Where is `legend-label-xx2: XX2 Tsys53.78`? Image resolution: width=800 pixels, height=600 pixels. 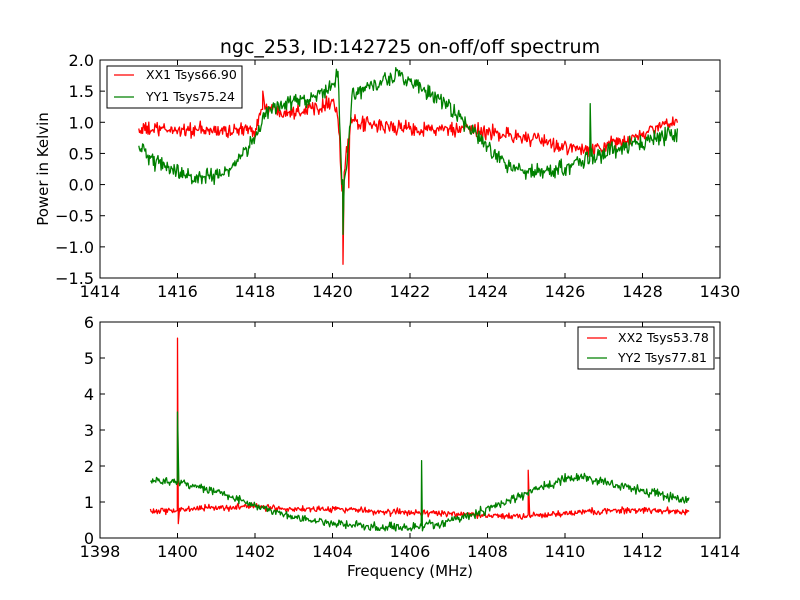 legend-label-xx2: XX2 Tsys53.78 is located at coordinates (663, 337).